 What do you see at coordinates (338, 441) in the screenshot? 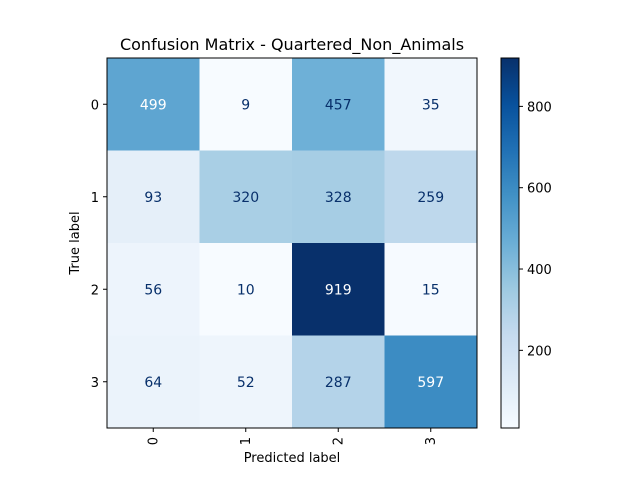
I see `x-tick-label: 2` at bounding box center [338, 441].